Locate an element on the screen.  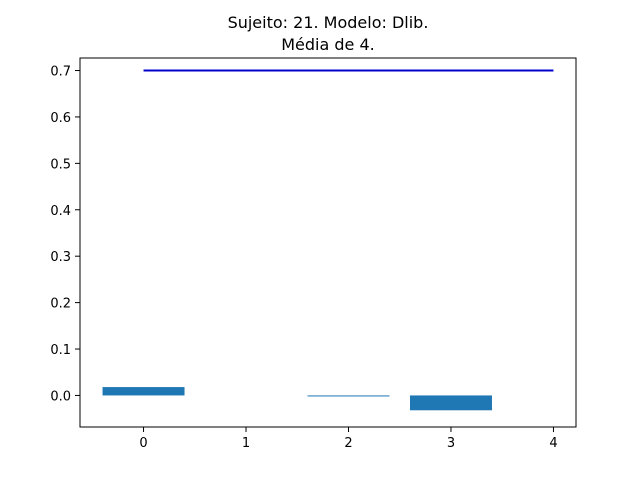
y-tick-label-0.4: 0.4 is located at coordinates (60, 211).